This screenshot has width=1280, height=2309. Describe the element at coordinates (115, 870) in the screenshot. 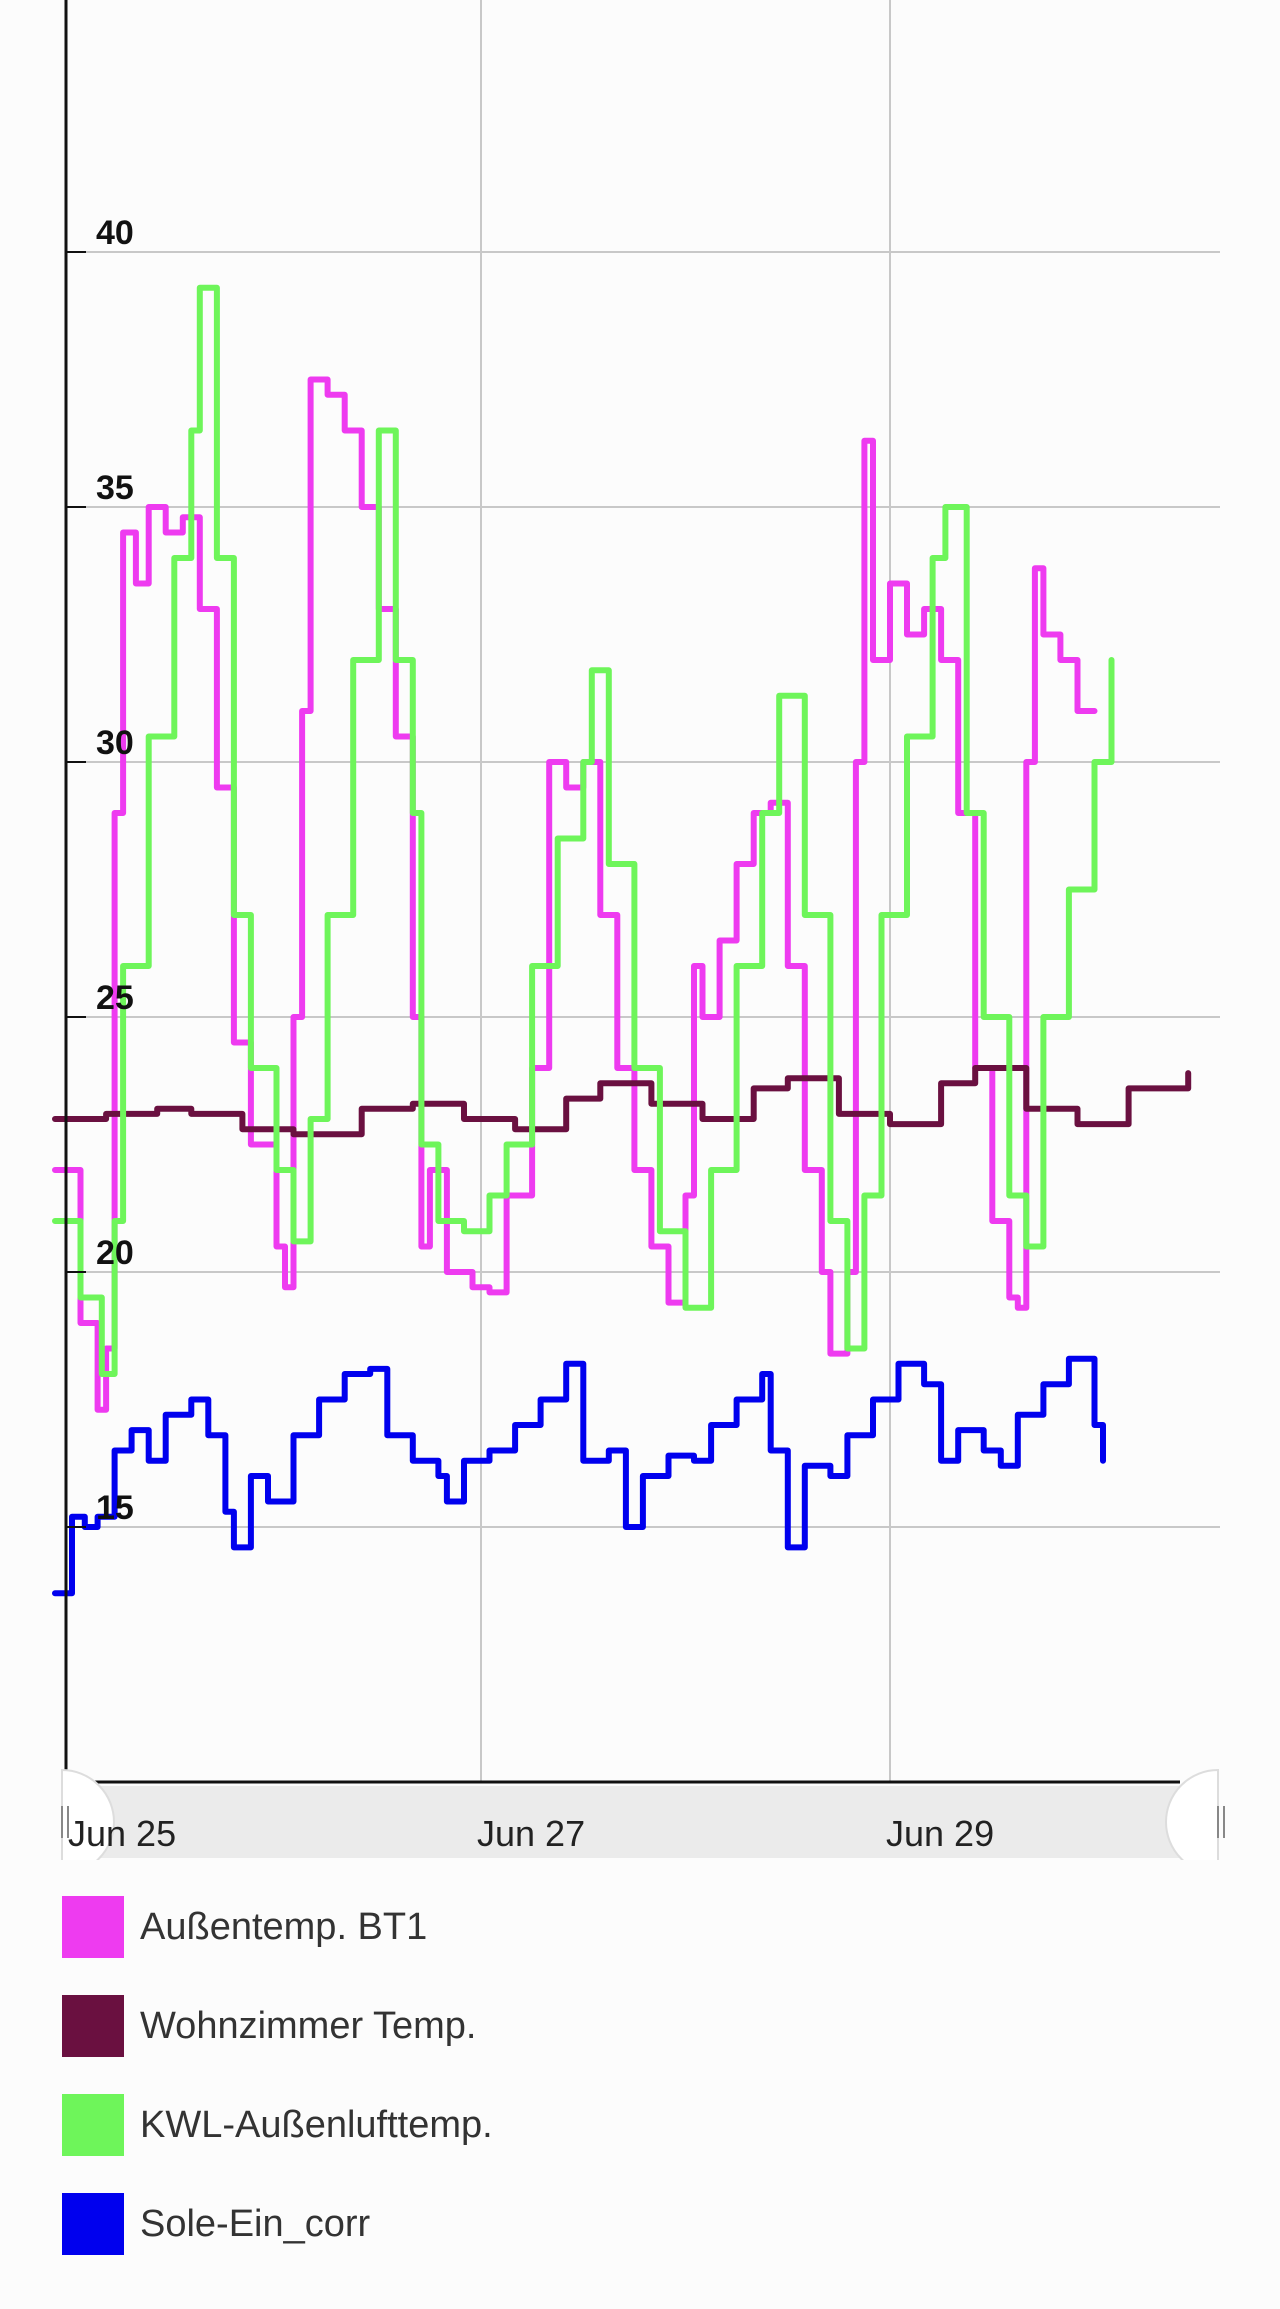

I see `y-tick-labels: 15 20 25 30 35 40` at that location.